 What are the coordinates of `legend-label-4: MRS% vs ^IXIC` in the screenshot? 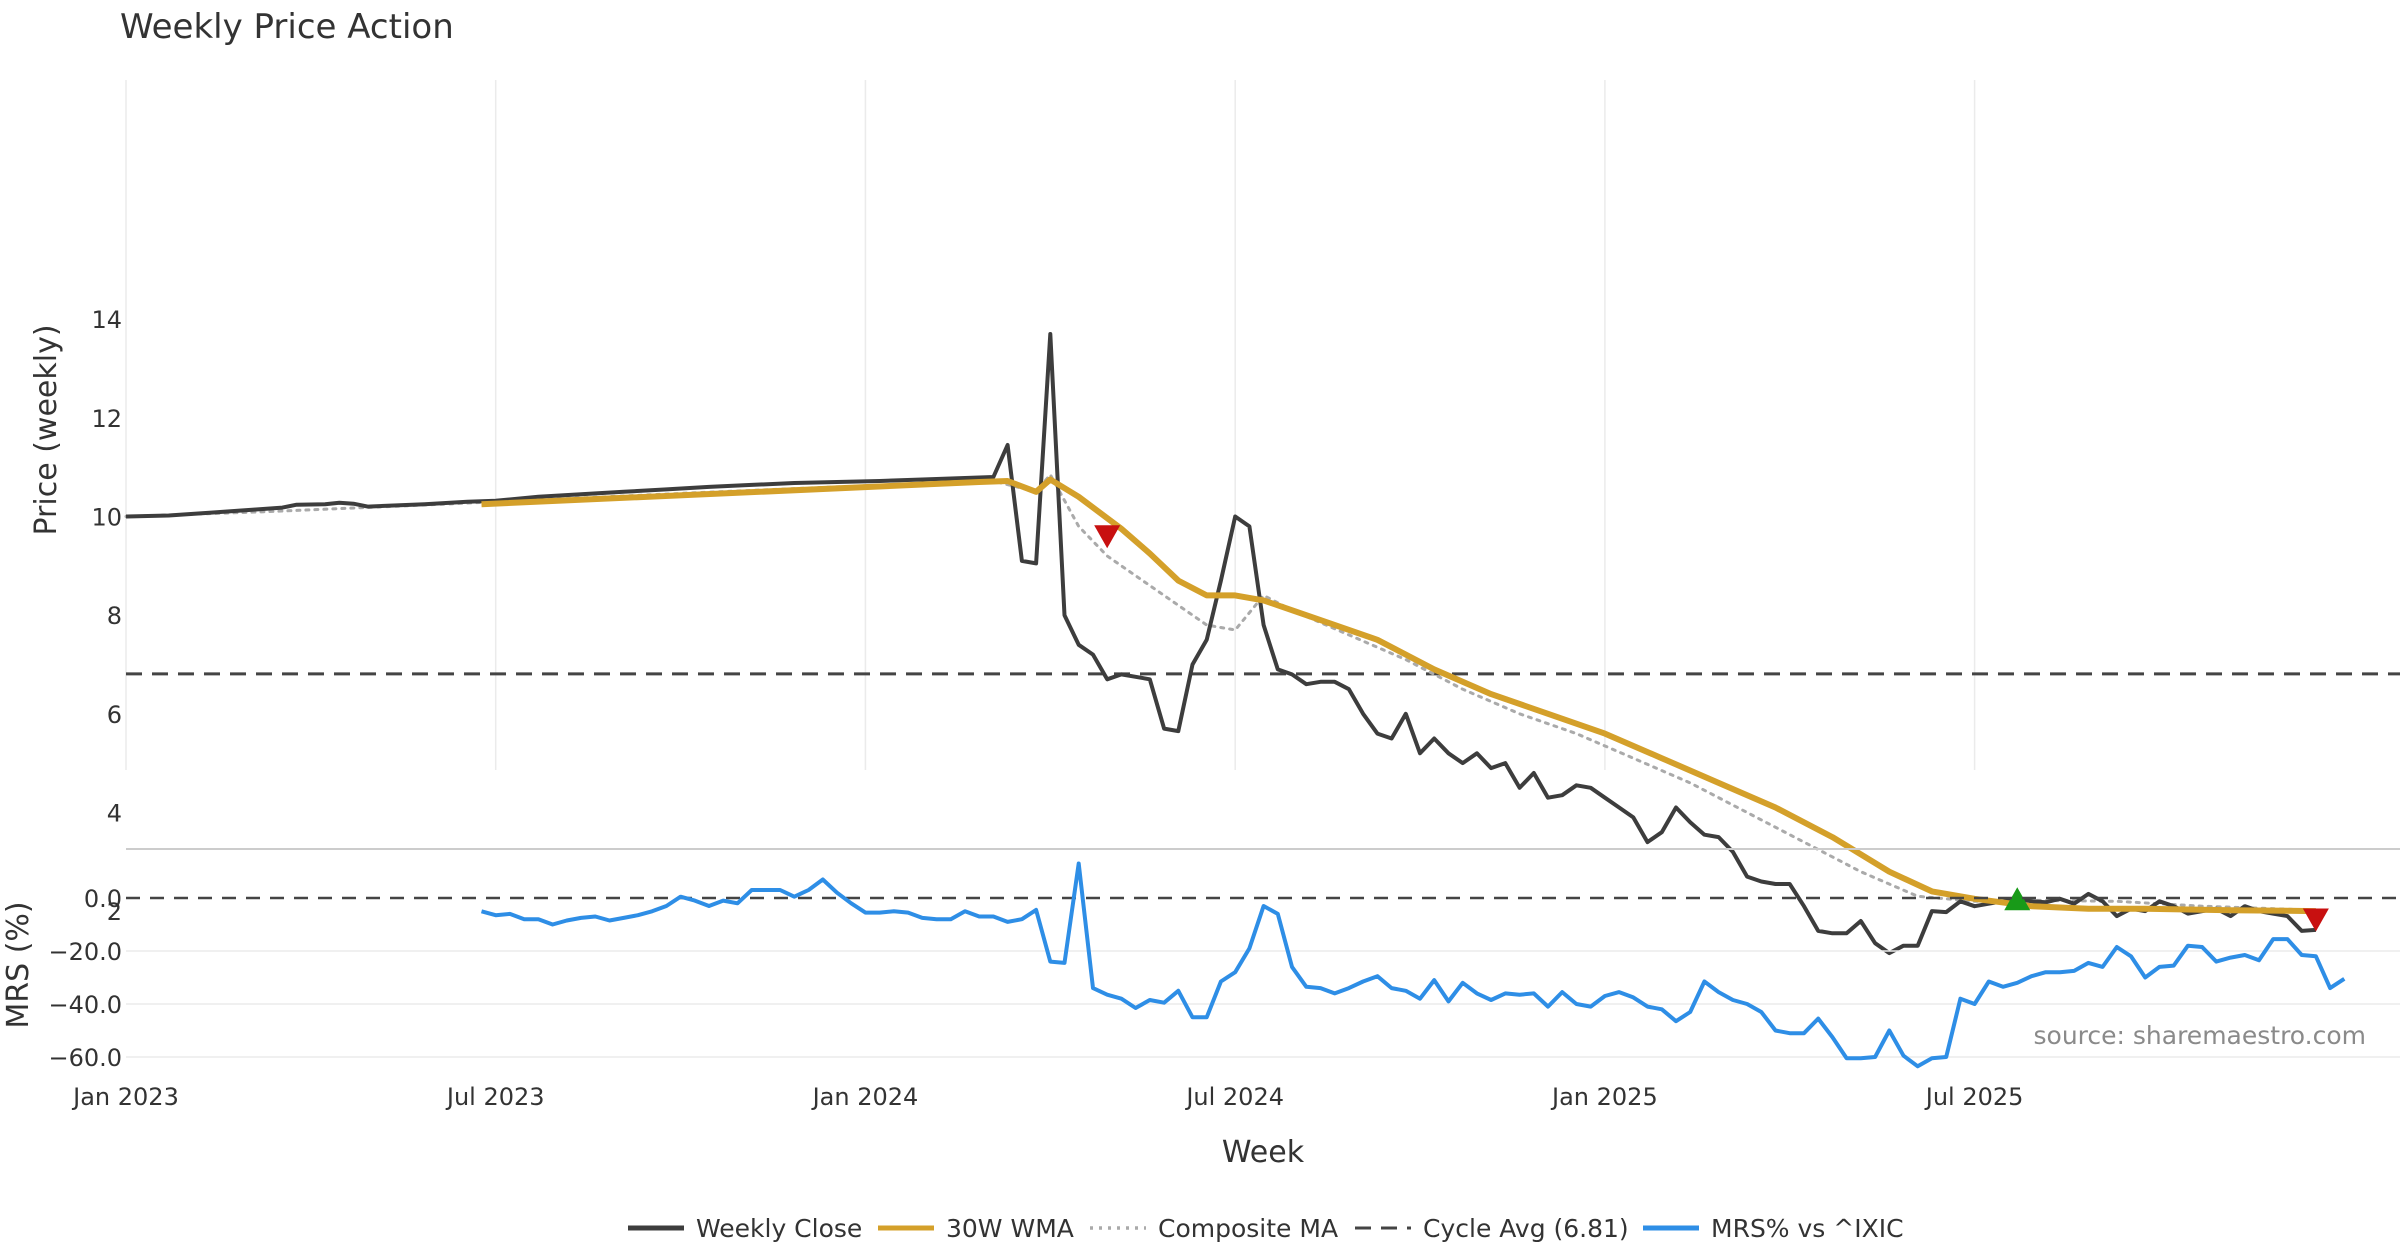 It's located at (1807, 1228).